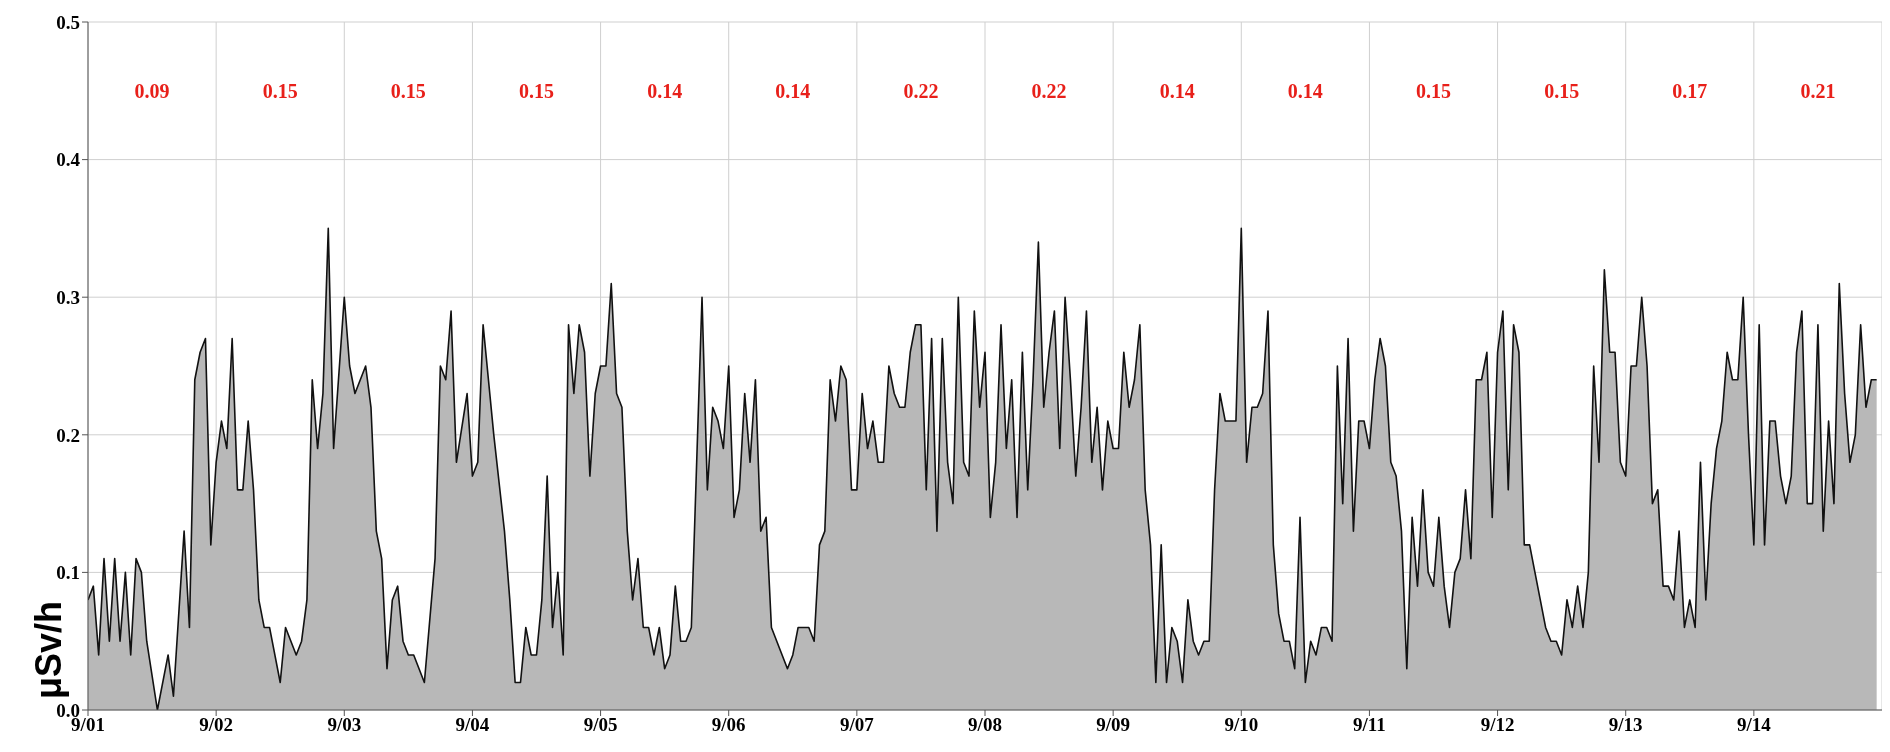 Image resolution: width=1890 pixels, height=752 pixels. I want to click on x-tick-label: 9/06, so click(728, 725).